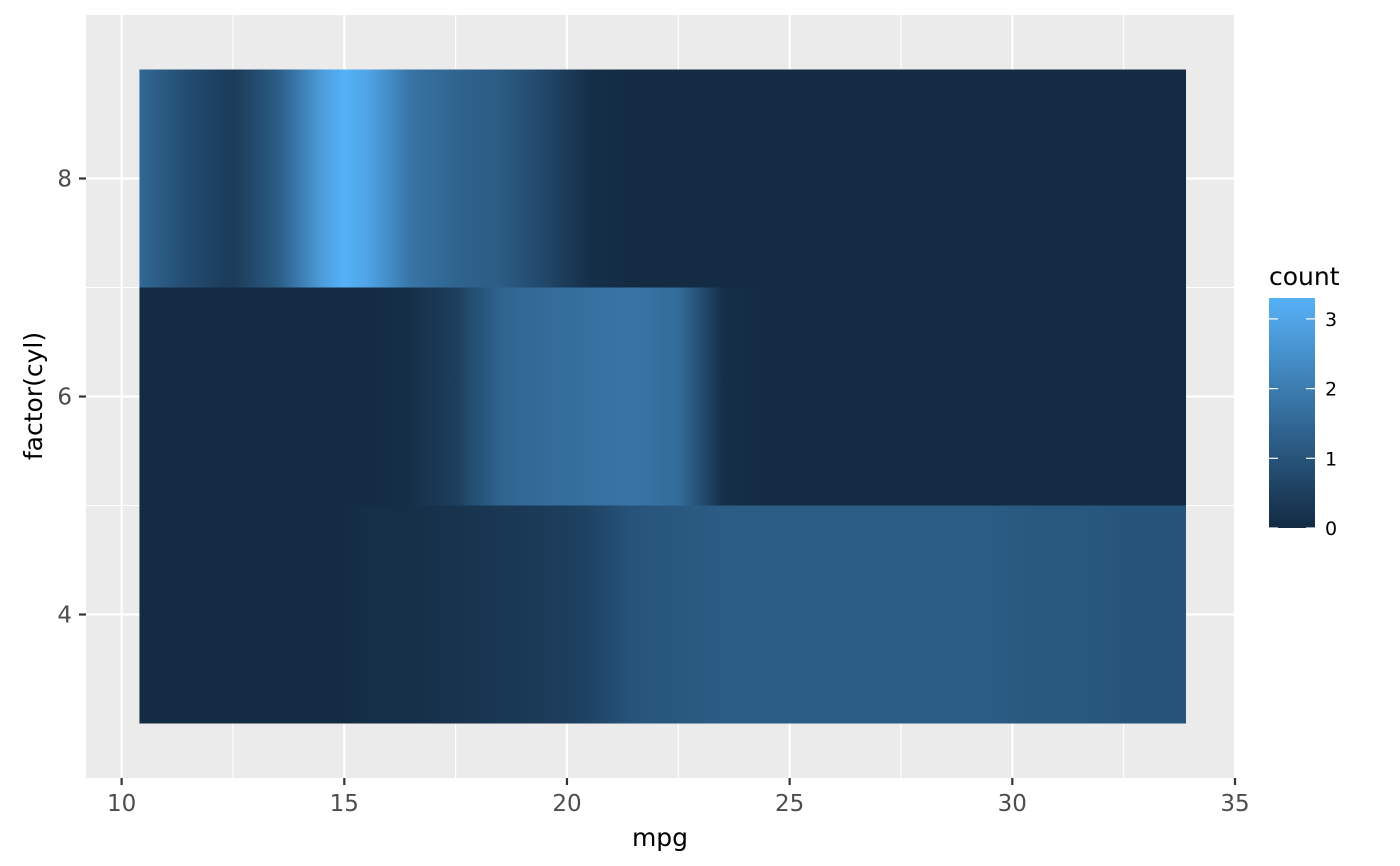  I want to click on y-axis-title: factor(cyl), so click(33, 396).